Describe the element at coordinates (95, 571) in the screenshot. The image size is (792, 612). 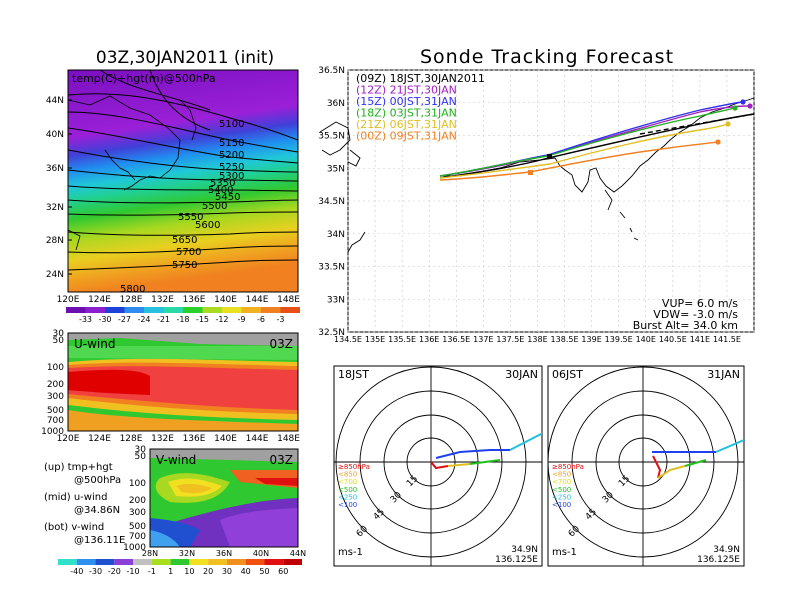
I see `colorbar-label: -30` at that location.